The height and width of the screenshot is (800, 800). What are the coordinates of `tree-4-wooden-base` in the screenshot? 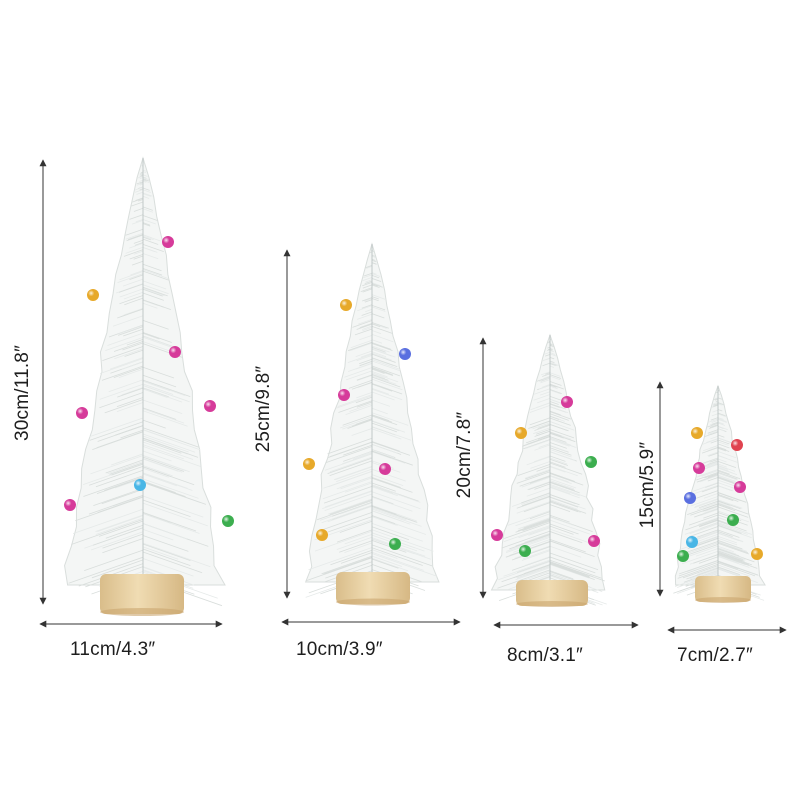 It's located at (723, 589).